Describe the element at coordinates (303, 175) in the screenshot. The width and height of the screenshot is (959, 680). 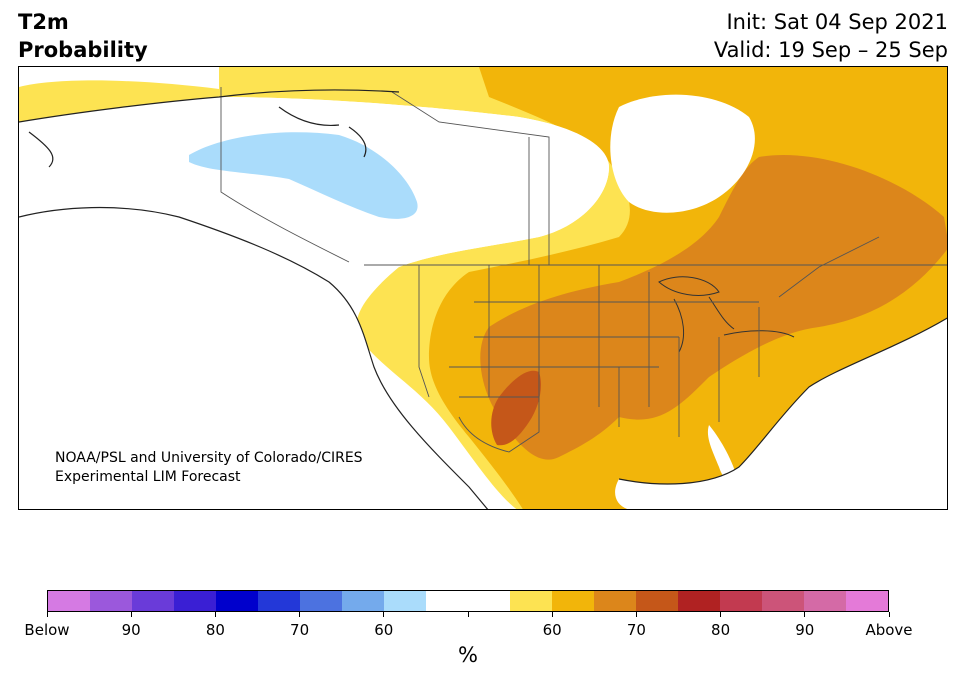
I see `region-light-blue` at that location.